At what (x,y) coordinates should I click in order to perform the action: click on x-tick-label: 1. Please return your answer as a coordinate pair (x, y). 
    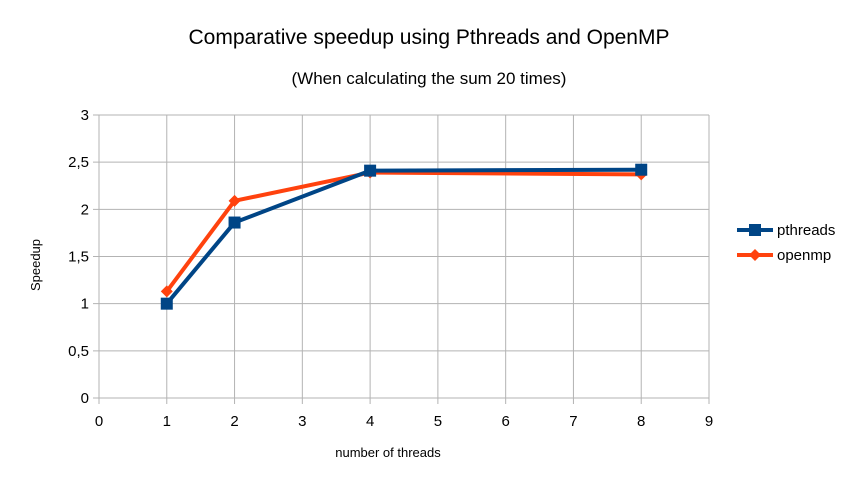
    Looking at the image, I should click on (167, 421).